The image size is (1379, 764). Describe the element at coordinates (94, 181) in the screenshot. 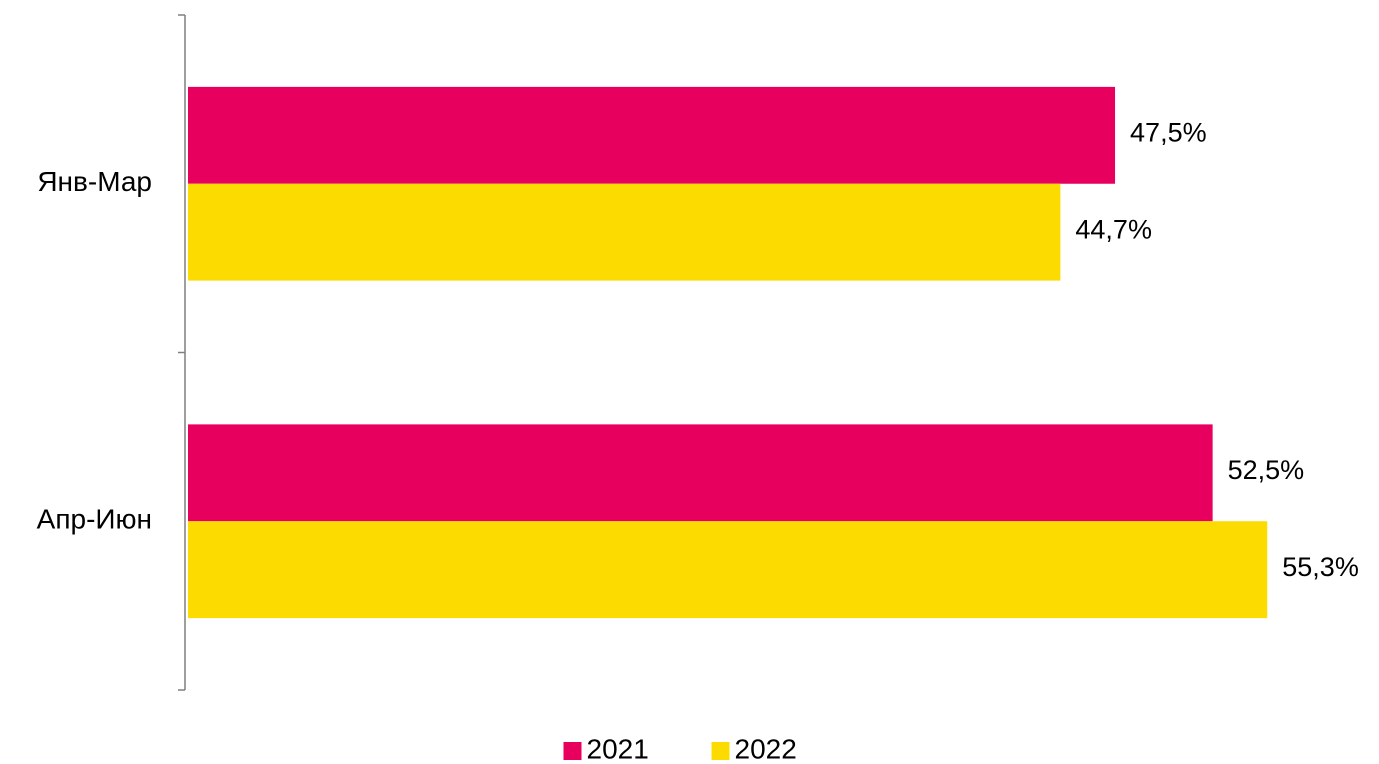

I see `y-tick-label: Янв-Мар` at that location.